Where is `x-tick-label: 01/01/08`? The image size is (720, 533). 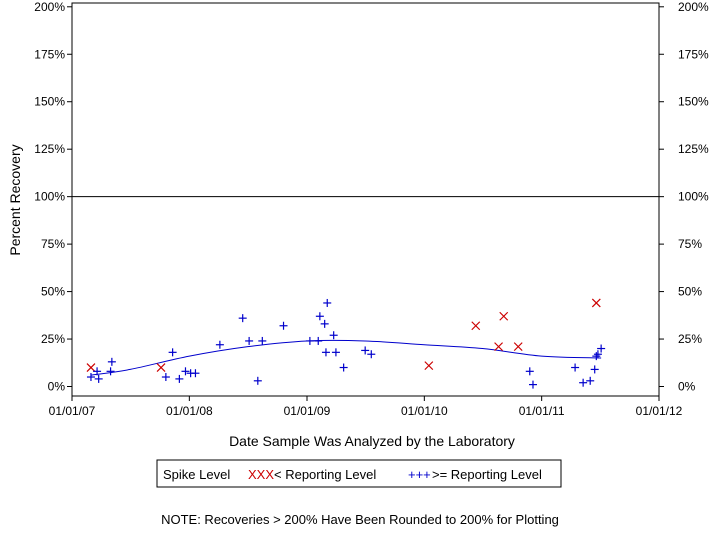 x-tick-label: 01/01/08 is located at coordinates (189, 411).